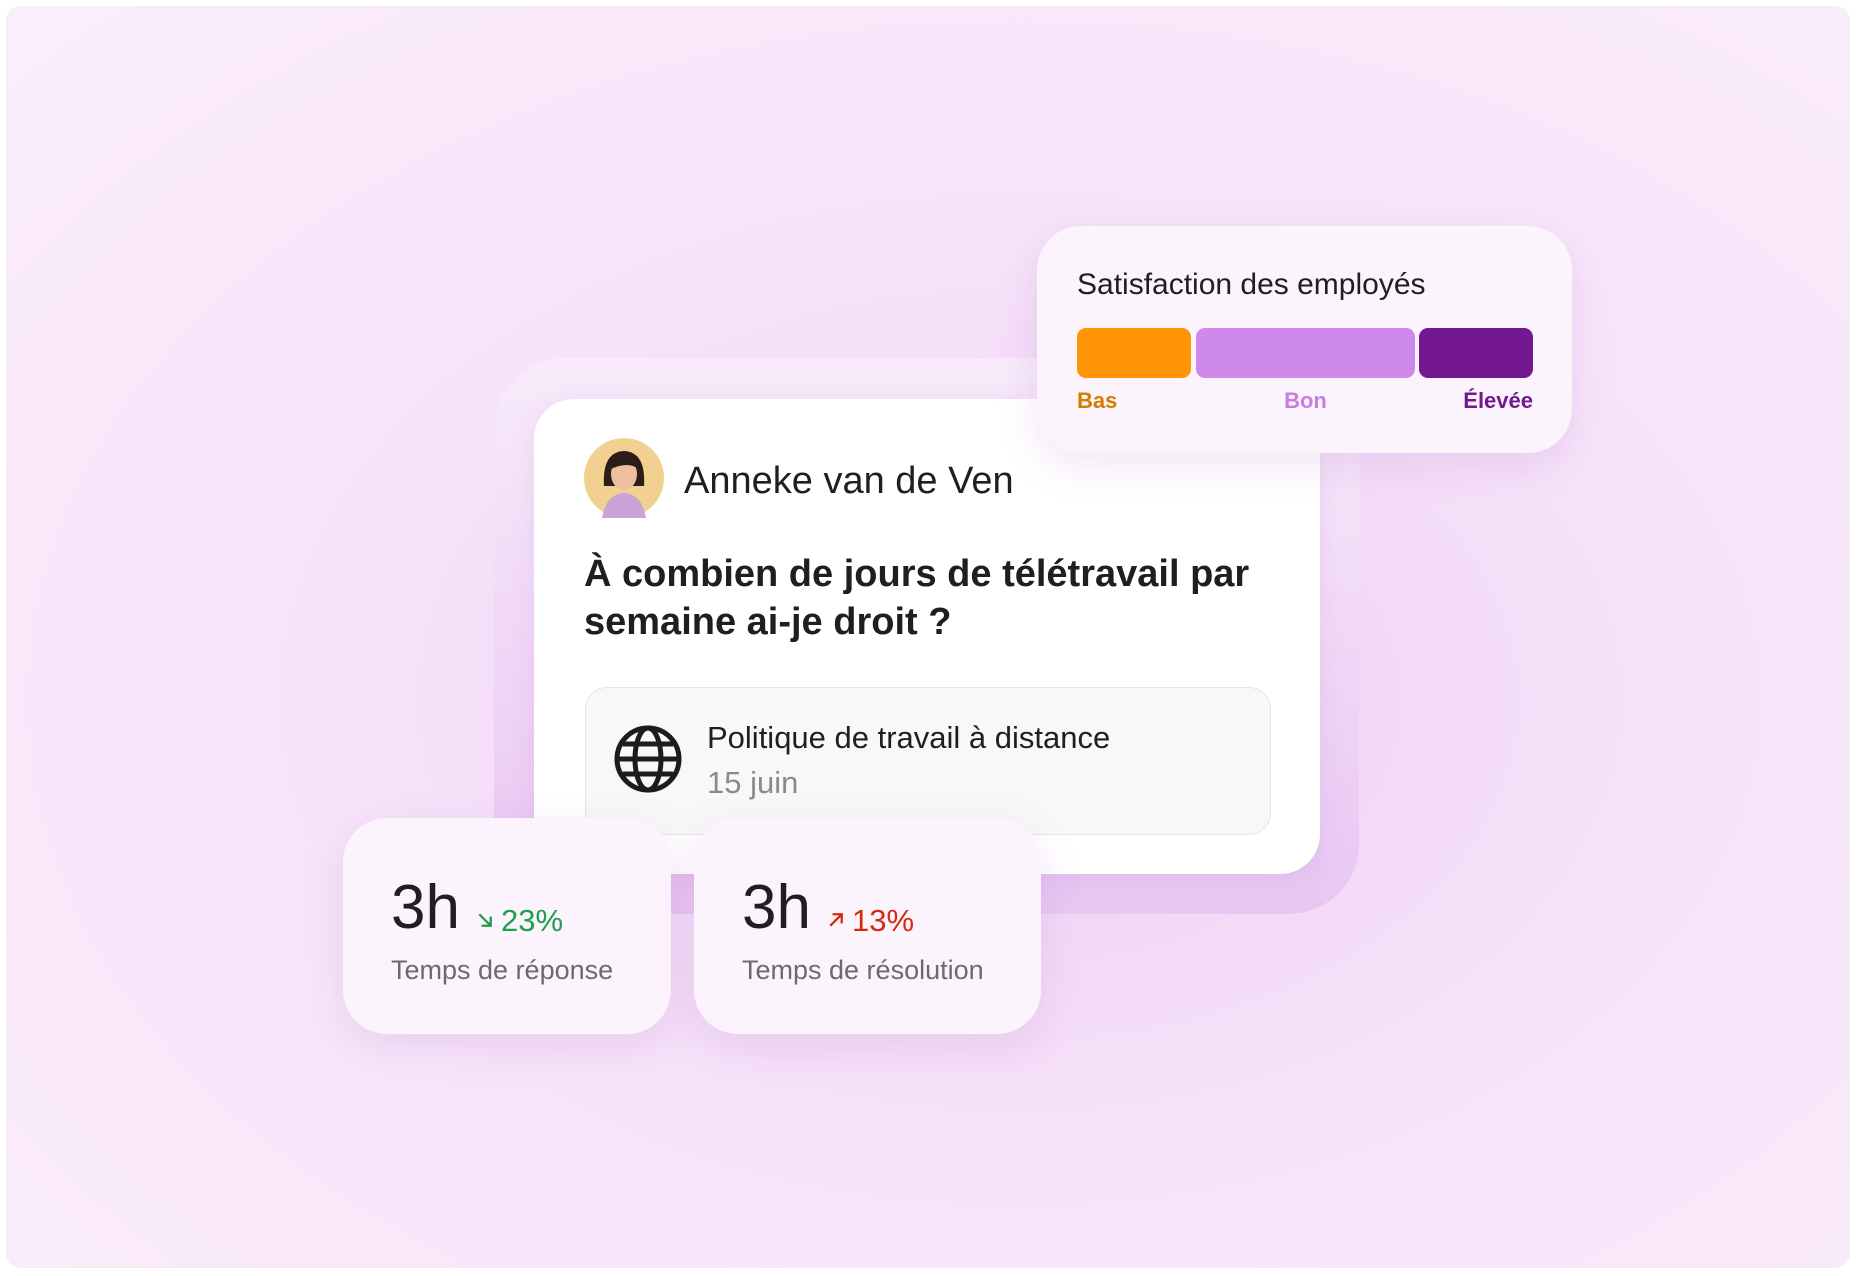  Describe the element at coordinates (753, 782) in the screenshot. I see `document-date: 15 juin` at that location.